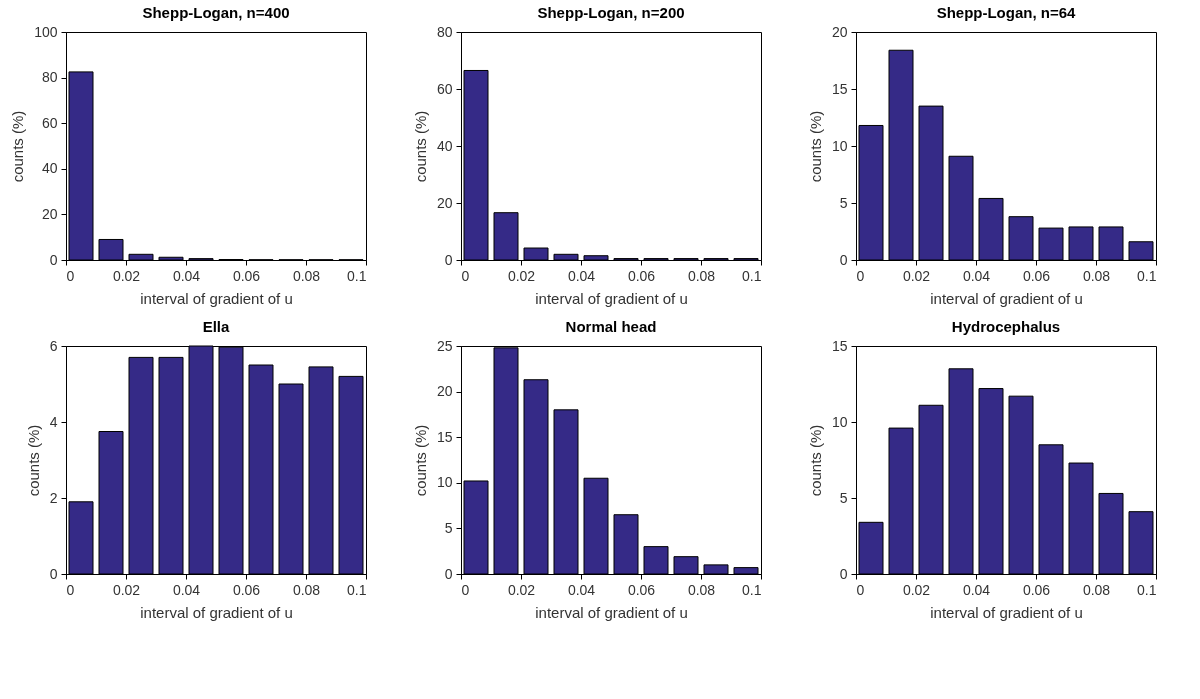  What do you see at coordinates (444, 345) in the screenshot?
I see `y-tick-label: 25` at bounding box center [444, 345].